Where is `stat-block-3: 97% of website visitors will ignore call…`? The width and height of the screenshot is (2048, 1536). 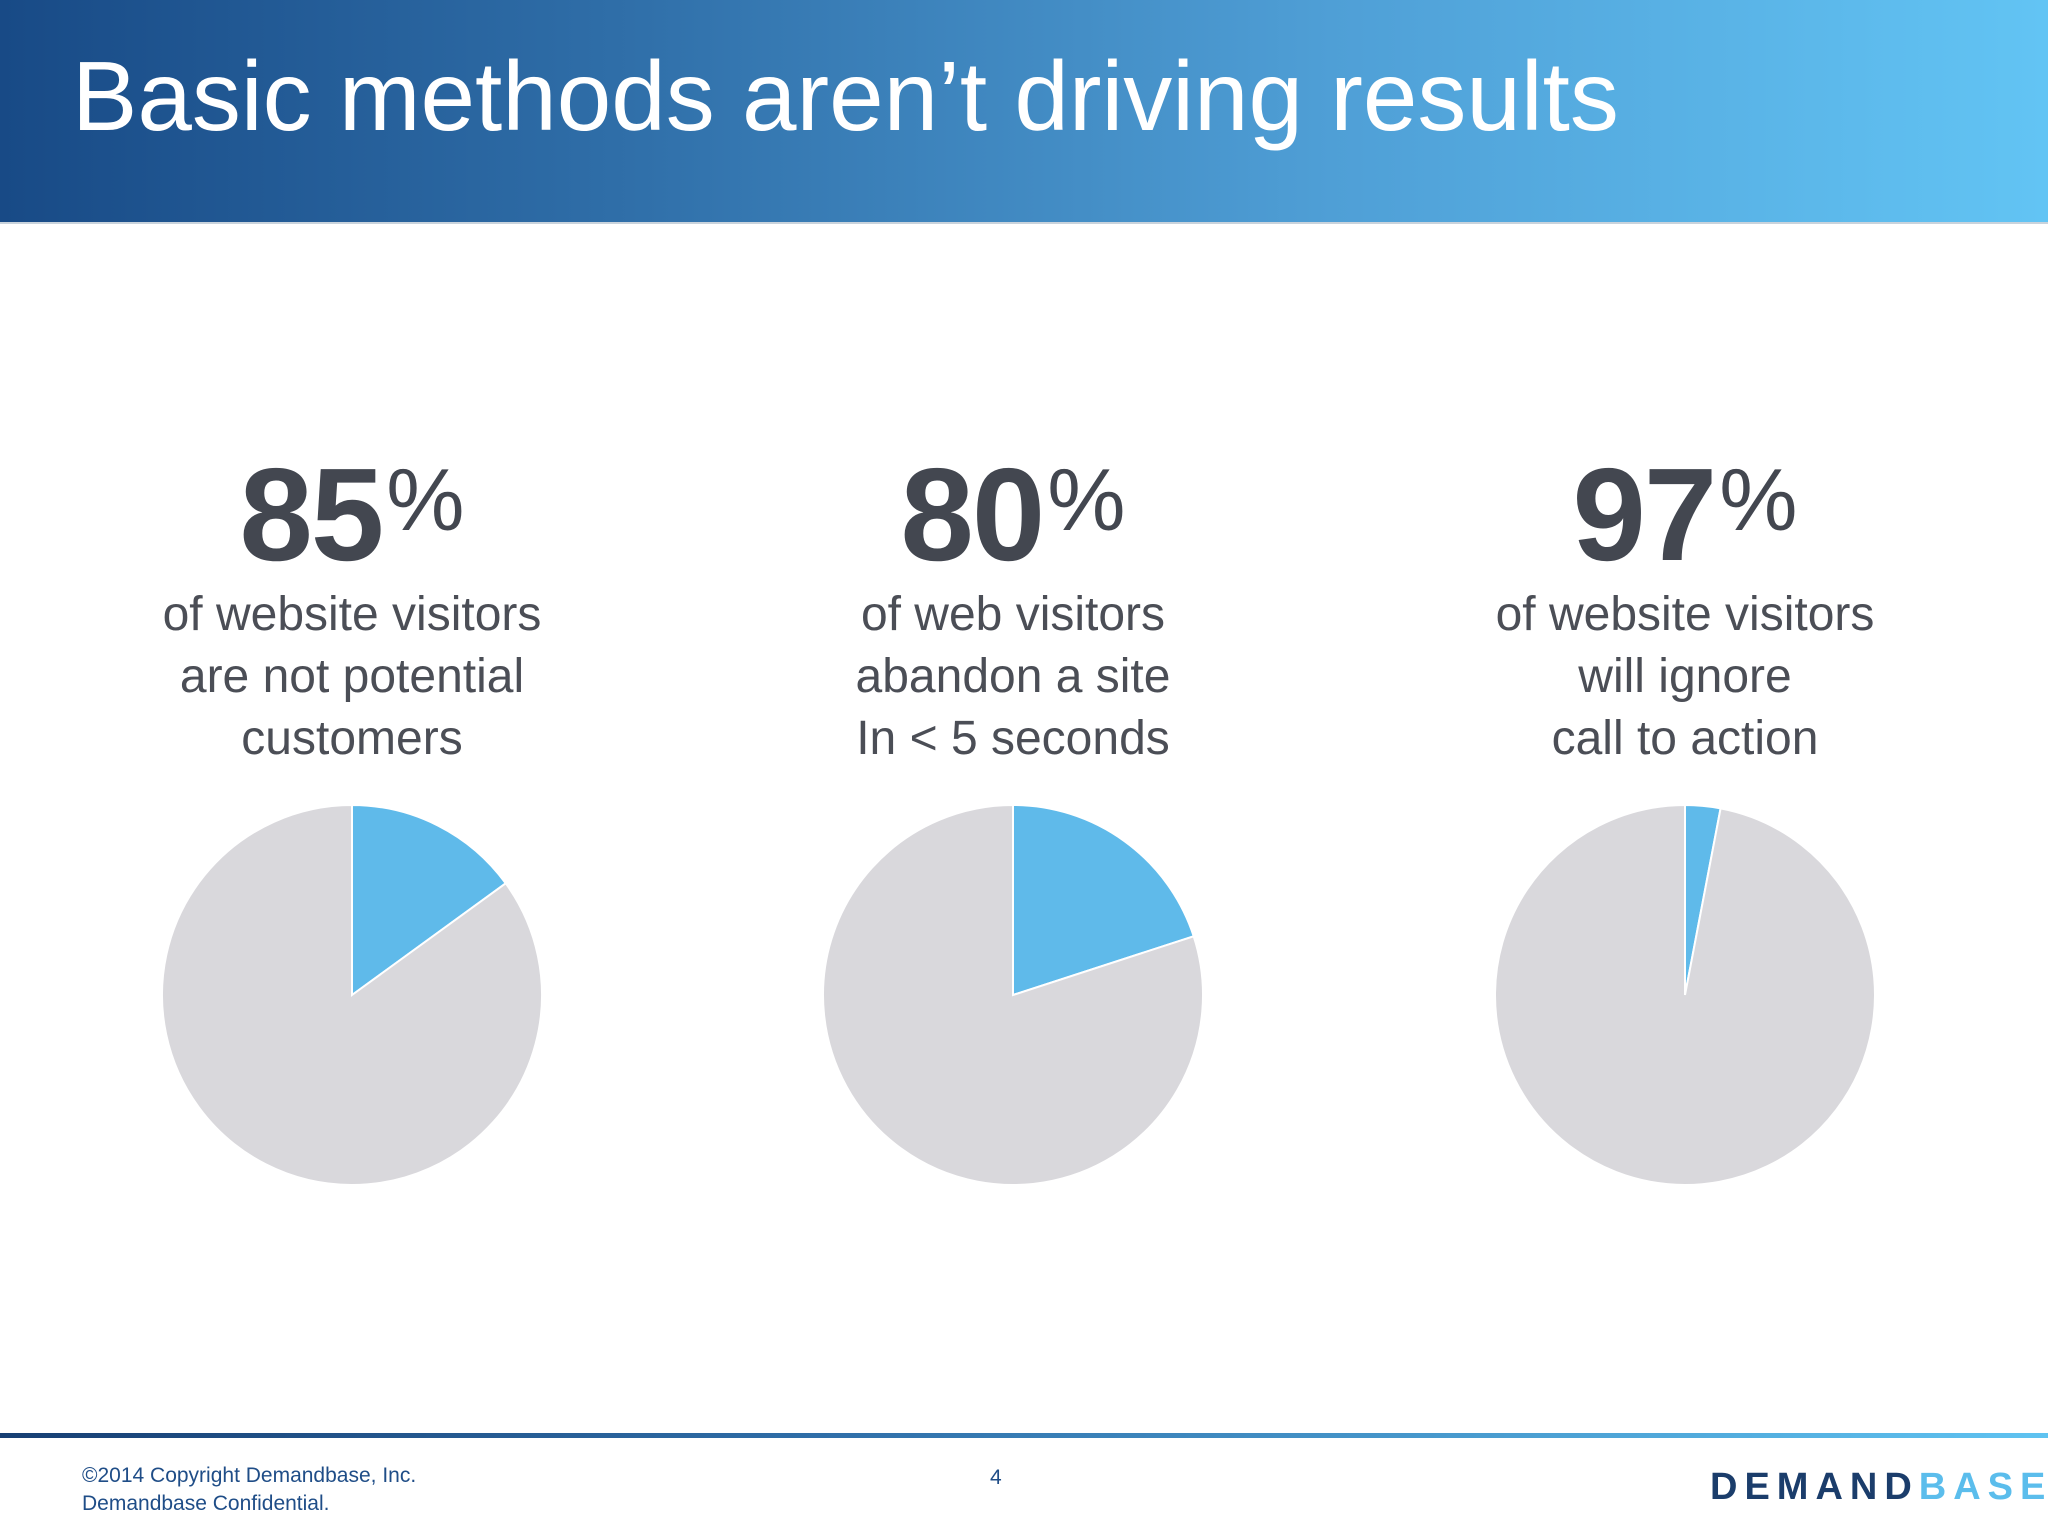
stat-block-3: 97% of website visitors will ignore call… is located at coordinates (1685, 600).